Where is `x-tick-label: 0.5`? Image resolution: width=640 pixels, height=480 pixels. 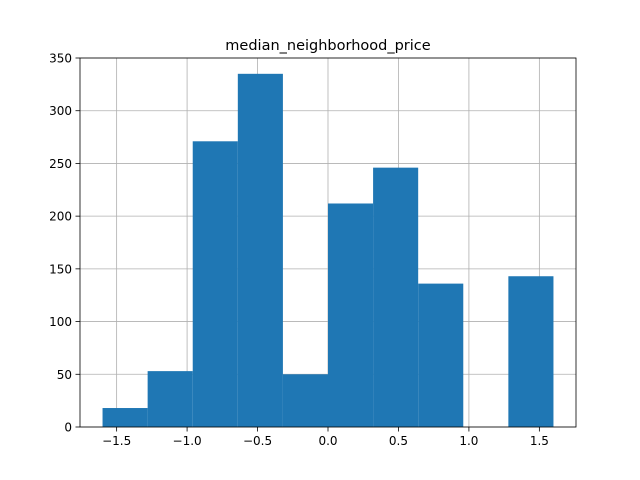 x-tick-label: 0.5 is located at coordinates (398, 441).